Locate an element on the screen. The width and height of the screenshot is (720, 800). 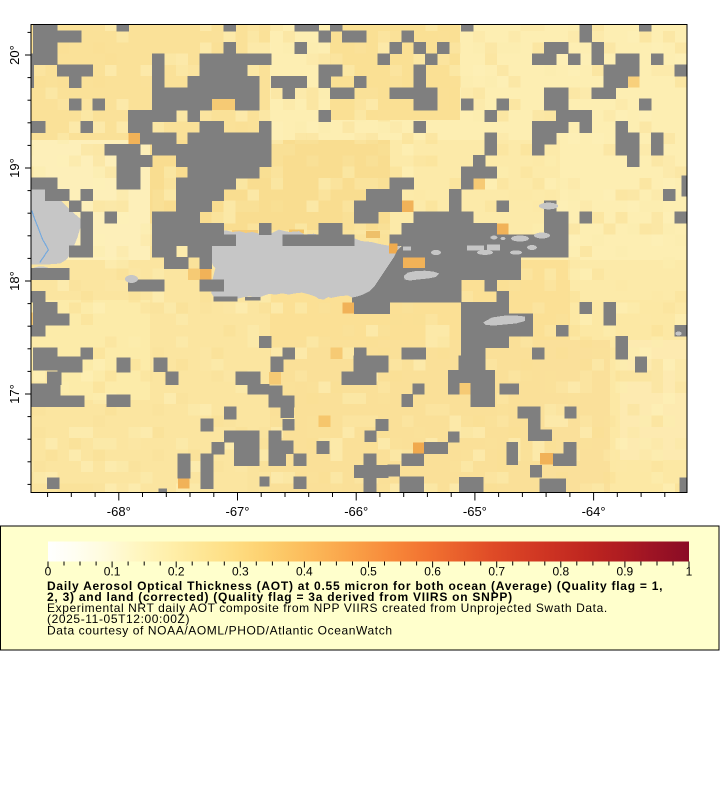
svg-text: 1 is located at coordinates (689, 572).